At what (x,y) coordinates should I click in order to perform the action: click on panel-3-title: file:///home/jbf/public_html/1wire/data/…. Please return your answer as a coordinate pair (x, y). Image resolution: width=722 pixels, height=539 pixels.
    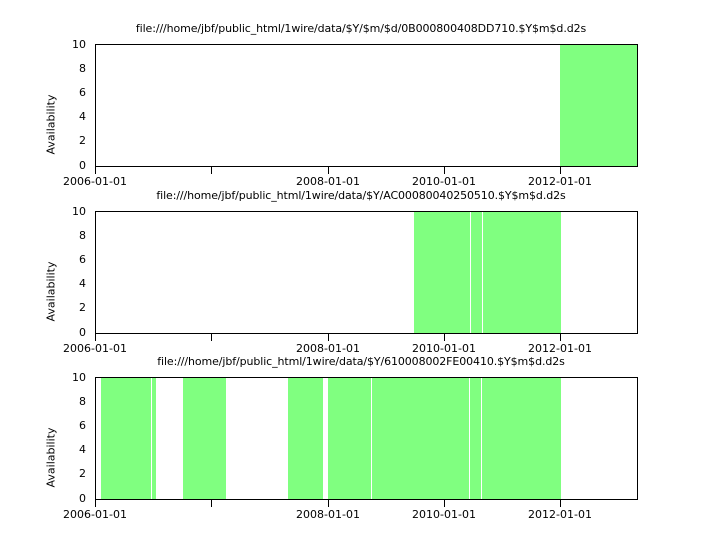
    Looking at the image, I should click on (361, 361).